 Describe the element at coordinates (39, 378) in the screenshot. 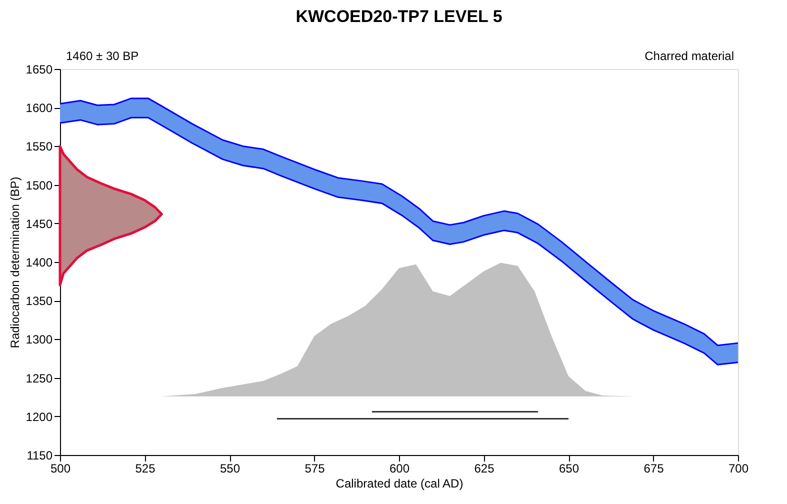

I see `y-tick-label: 1250` at that location.